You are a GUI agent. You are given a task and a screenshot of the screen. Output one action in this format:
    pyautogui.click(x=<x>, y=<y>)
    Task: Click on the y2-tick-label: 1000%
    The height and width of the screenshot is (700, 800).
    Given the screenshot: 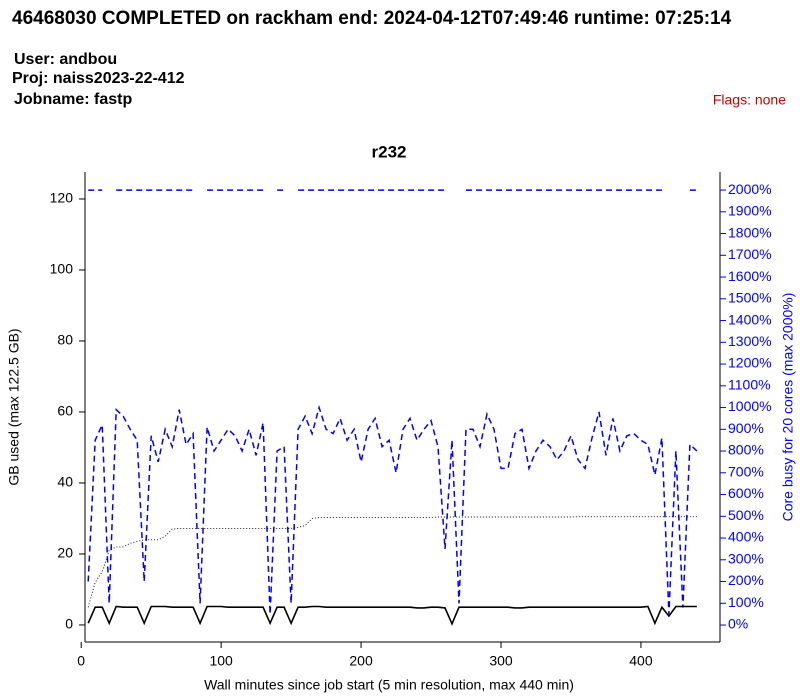 What is the action you would take?
    pyautogui.click(x=750, y=406)
    